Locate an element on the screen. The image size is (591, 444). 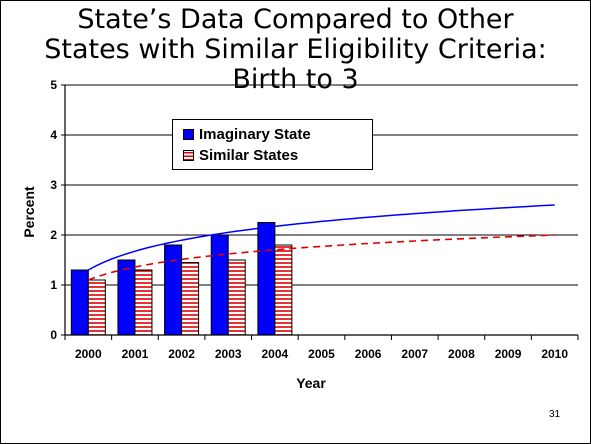
y-tick-label: 4 is located at coordinates (53, 135).